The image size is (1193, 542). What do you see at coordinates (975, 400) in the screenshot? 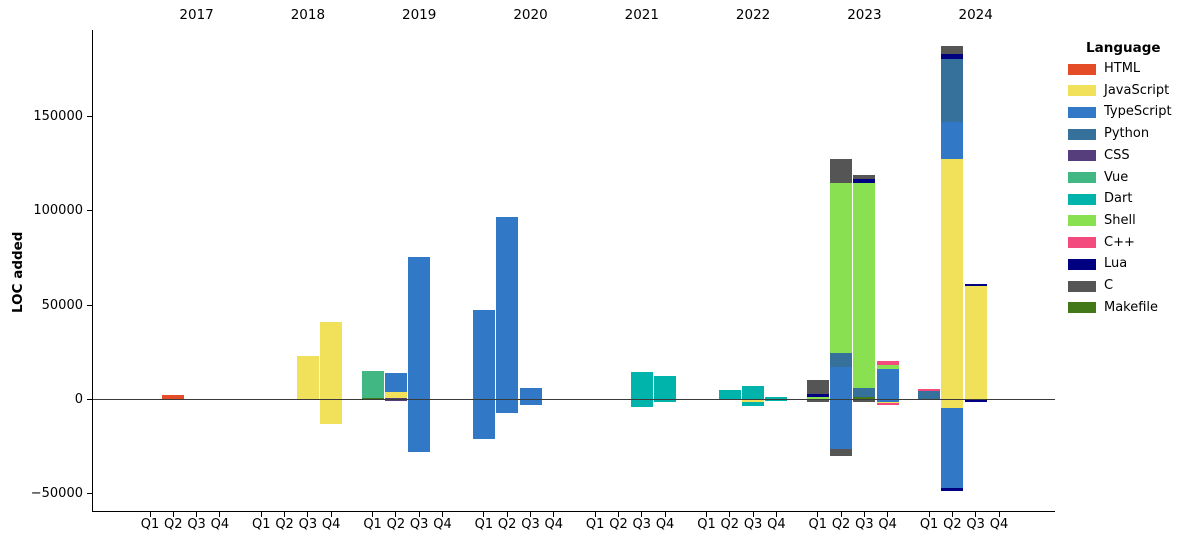
I see `bar-segment-2024-Q3-Lua` at bounding box center [975, 400].